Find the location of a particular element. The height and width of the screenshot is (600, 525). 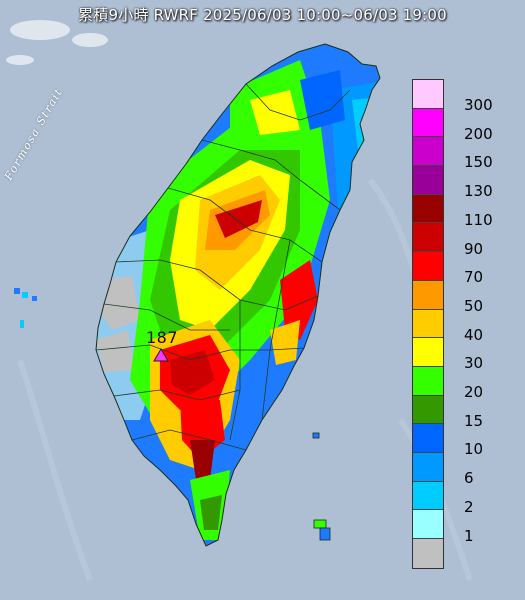

legend-label: 300 is located at coordinates (478, 105).